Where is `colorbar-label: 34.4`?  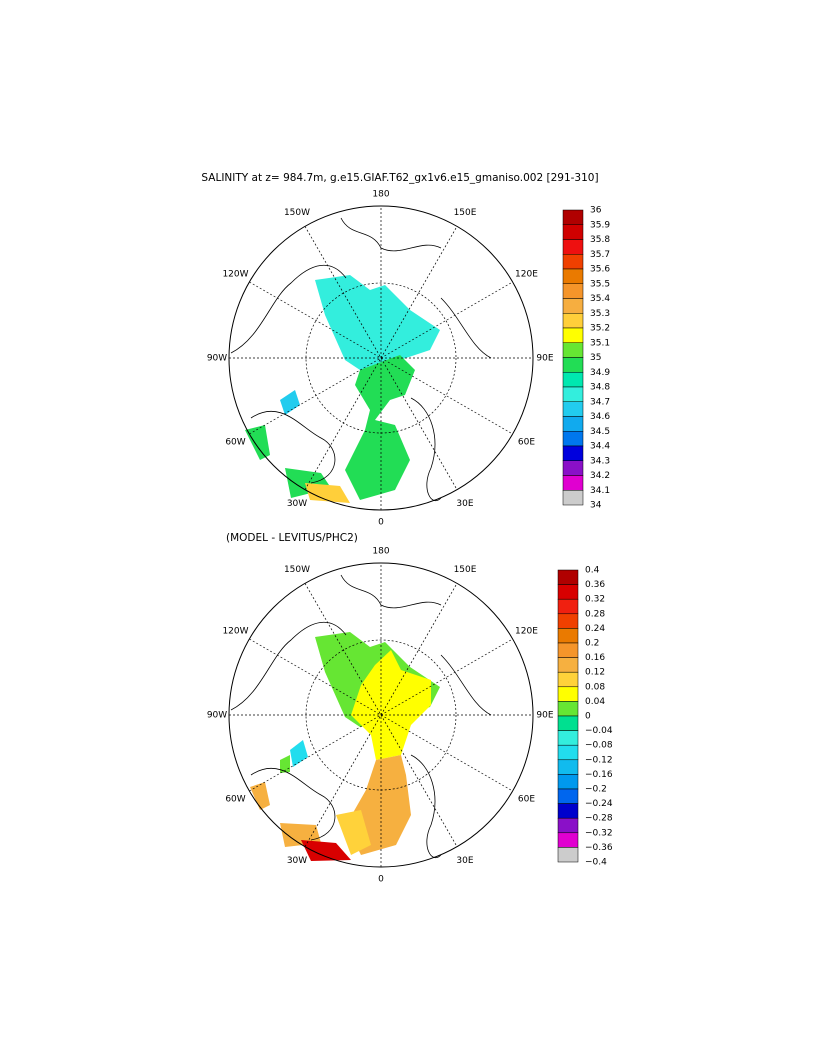
colorbar-label: 34.4 is located at coordinates (600, 447).